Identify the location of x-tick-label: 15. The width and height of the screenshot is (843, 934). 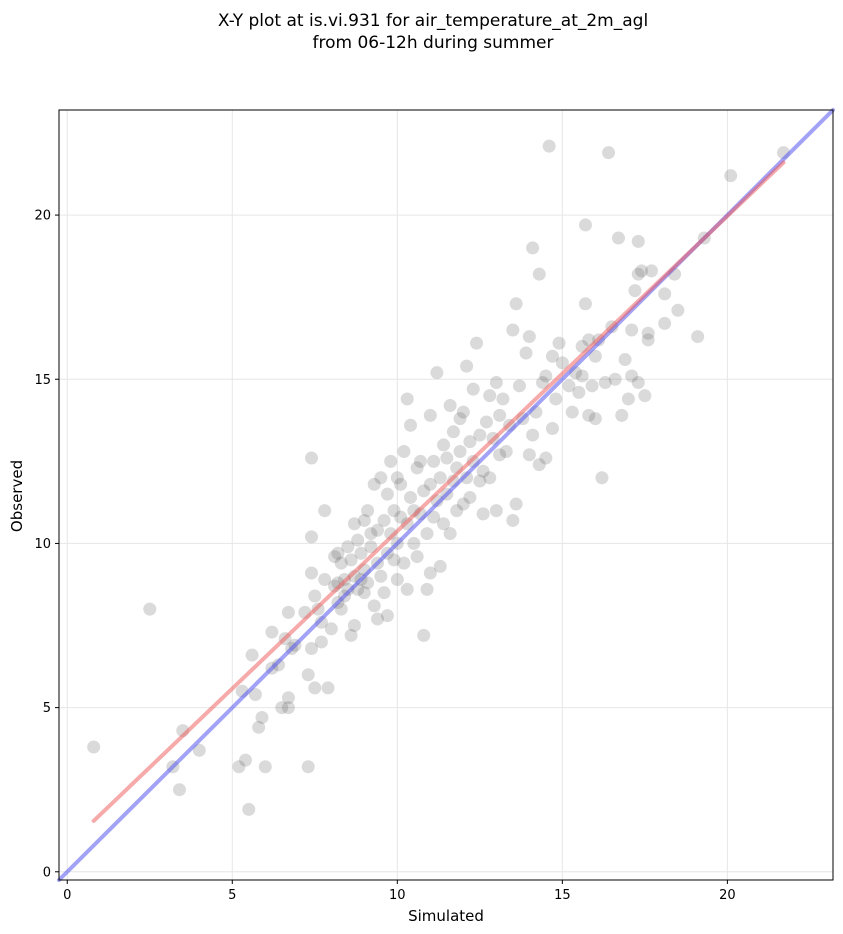
(562, 895).